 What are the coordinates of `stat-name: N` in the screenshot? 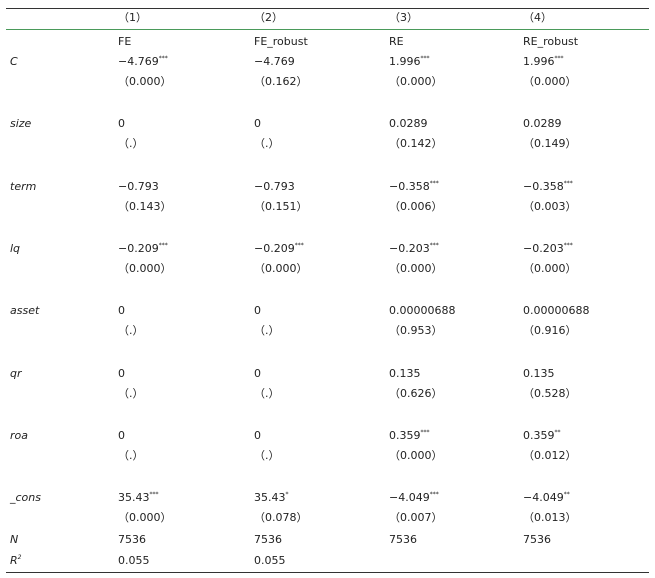 It's located at (14, 539).